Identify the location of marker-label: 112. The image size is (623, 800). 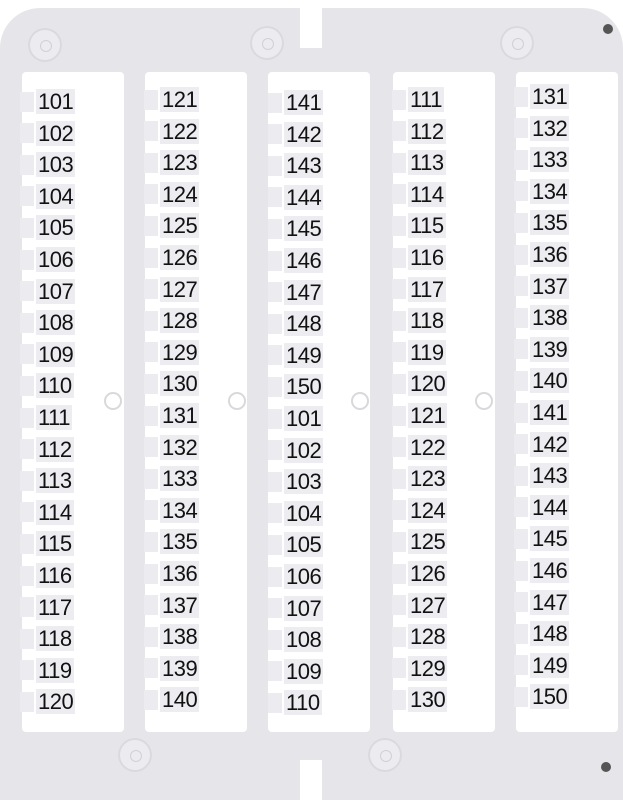
(419, 131).